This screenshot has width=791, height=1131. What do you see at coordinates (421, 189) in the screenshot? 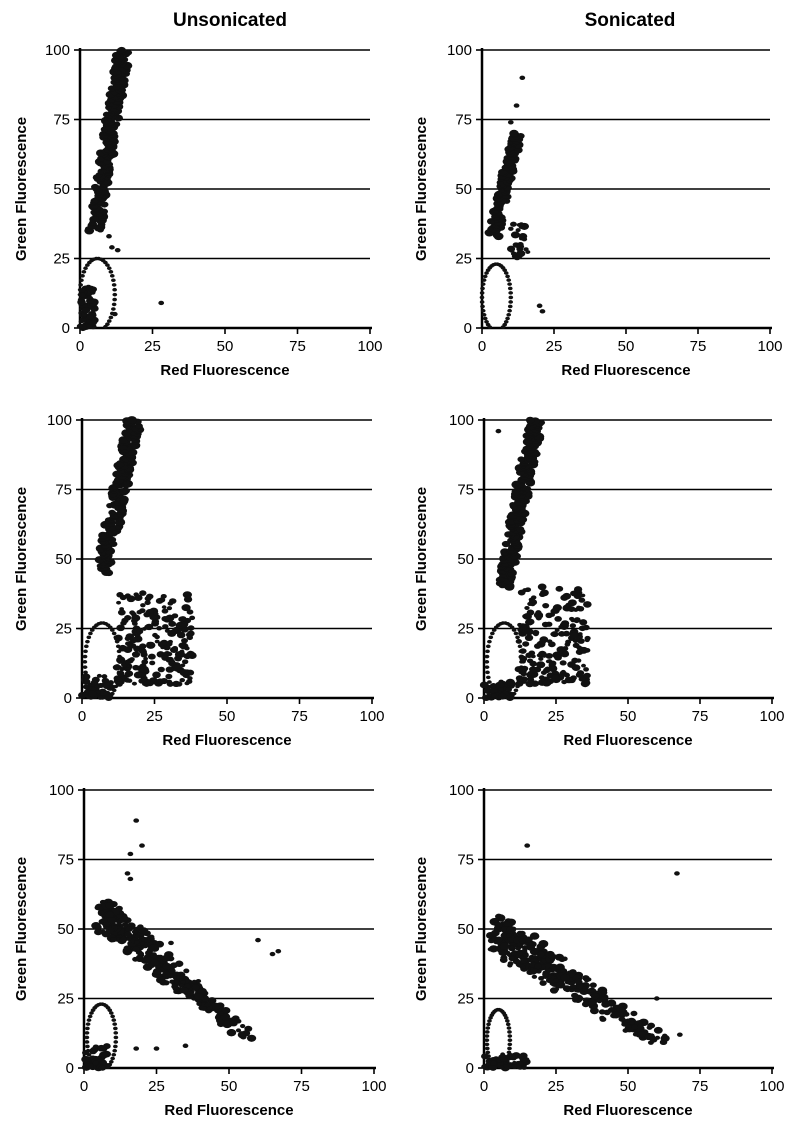
I see `y-axis-label: Green Fluorescence` at bounding box center [421, 189].